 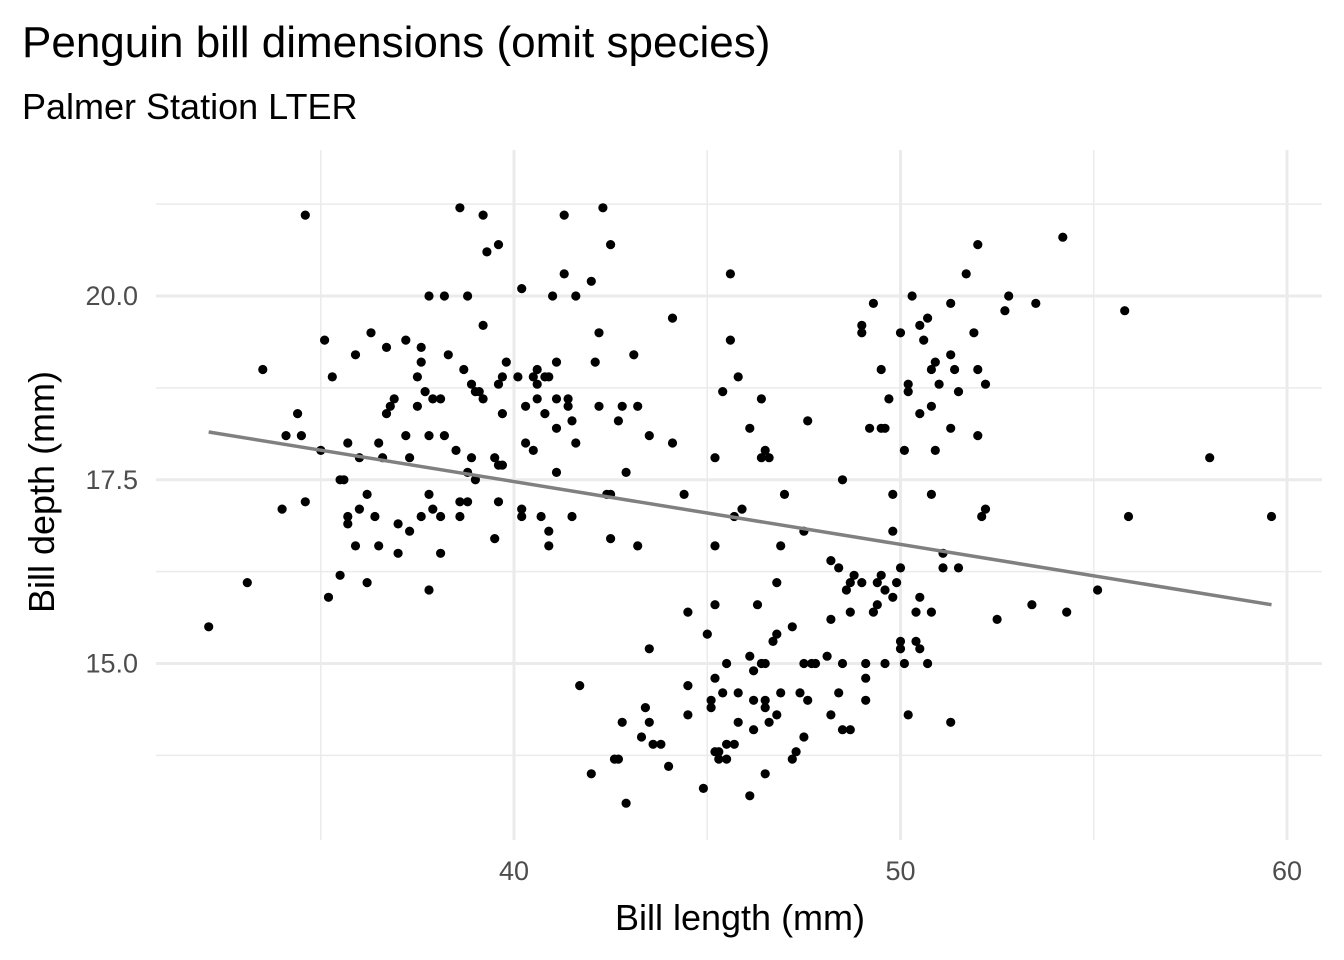 I want to click on y-axis-title: Bill depth (mm), so click(x=41, y=492).